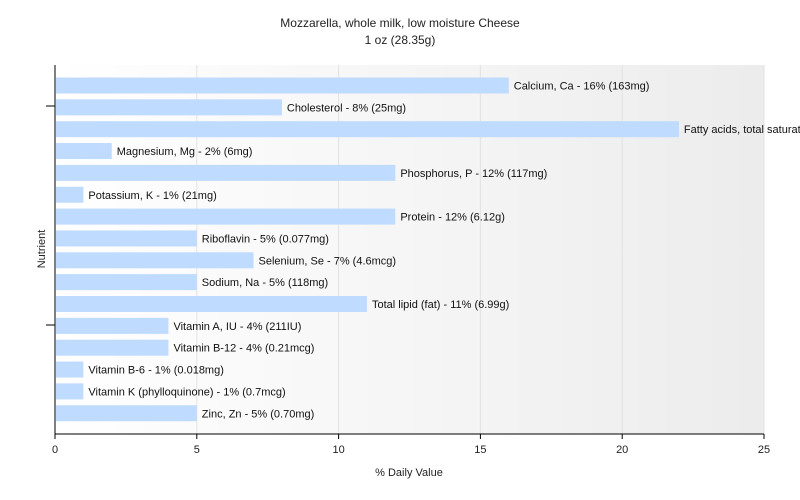 This screenshot has width=800, height=500. What do you see at coordinates (243, 349) in the screenshot?
I see `bar-label: Vitamin B-12 - 4% (0.21mcg)` at bounding box center [243, 349].